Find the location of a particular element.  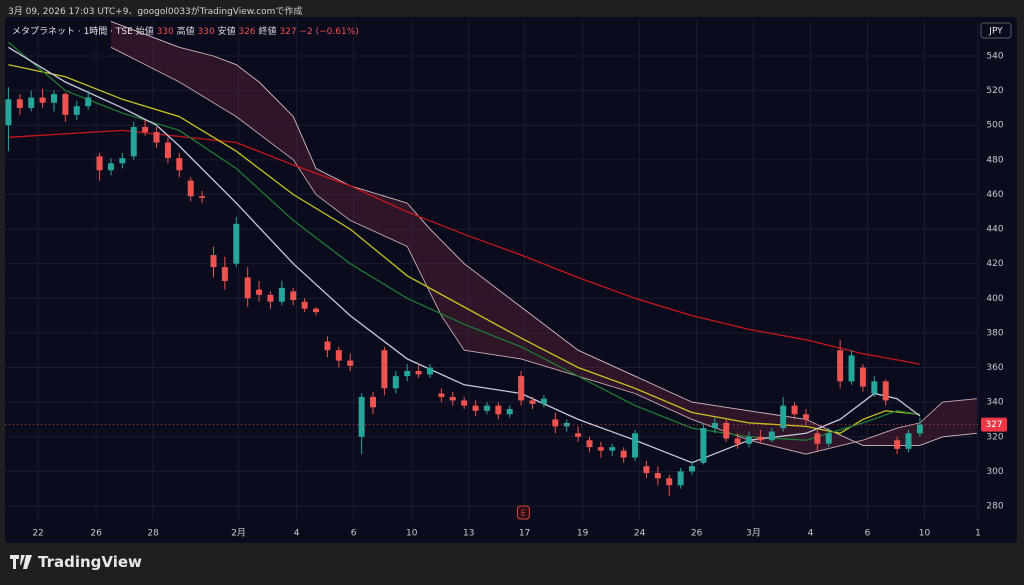

y-tick-label: 400 is located at coordinates (994, 299).